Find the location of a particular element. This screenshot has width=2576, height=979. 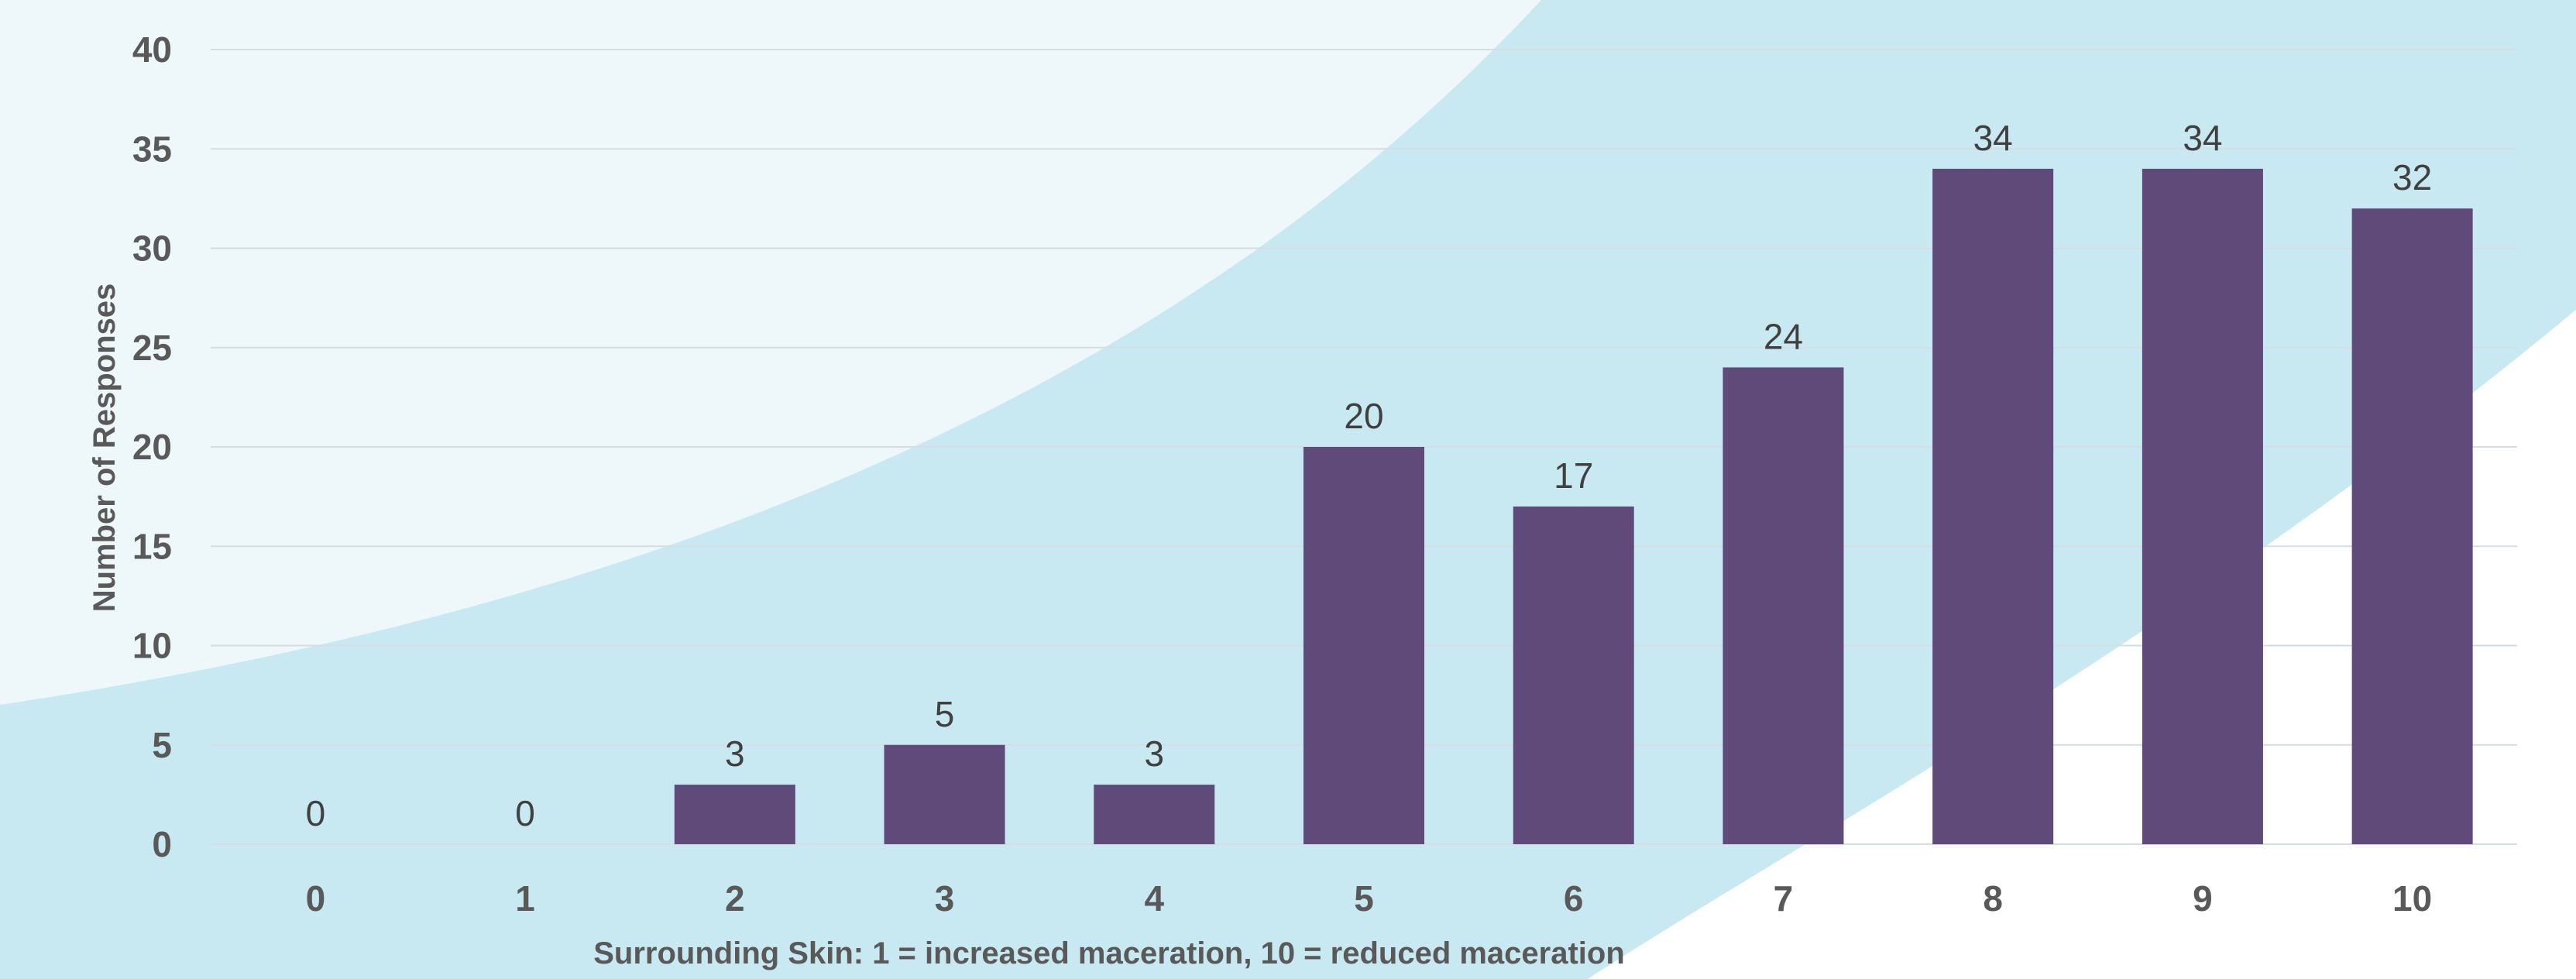

x-tick-label-1: 1 is located at coordinates (525, 898).